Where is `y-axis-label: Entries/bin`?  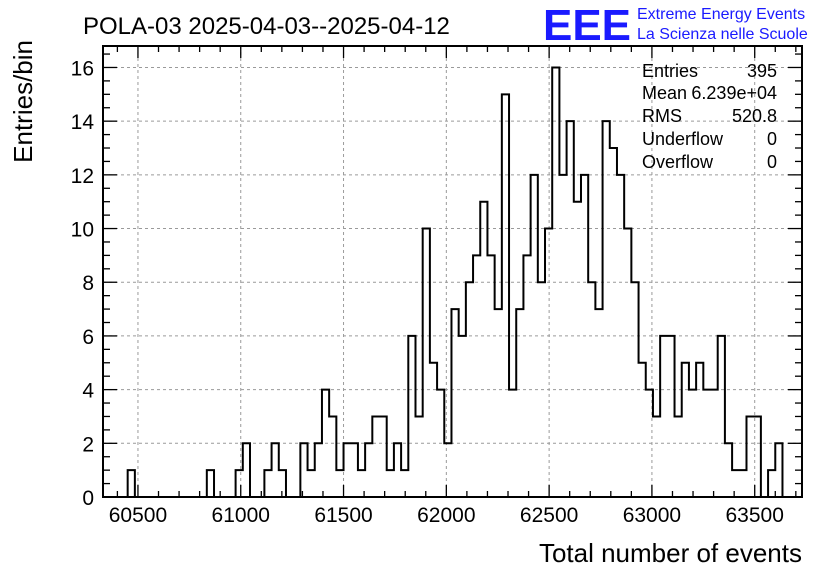 y-axis-label: Entries/bin is located at coordinates (23, 101).